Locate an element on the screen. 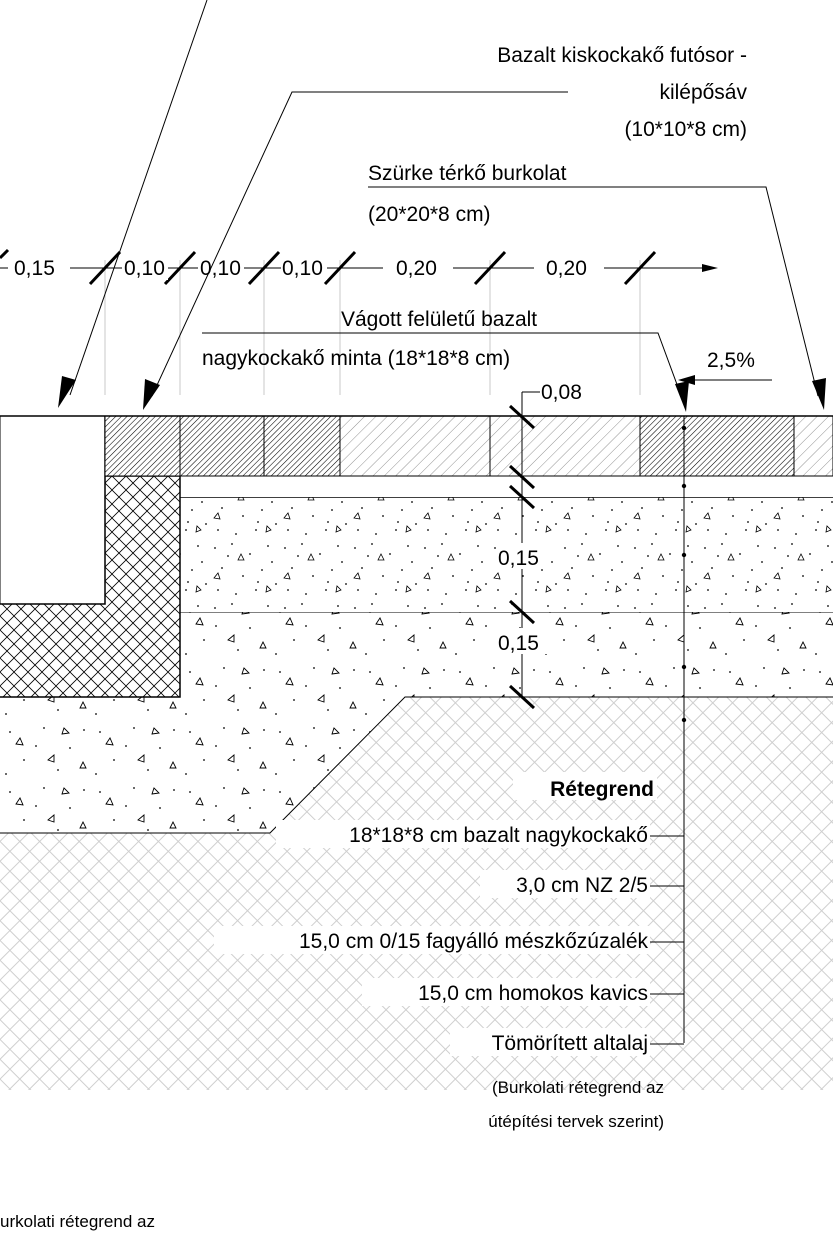 This screenshot has width=833, height=1237. dim-width-5: 0,20 is located at coordinates (416, 268).